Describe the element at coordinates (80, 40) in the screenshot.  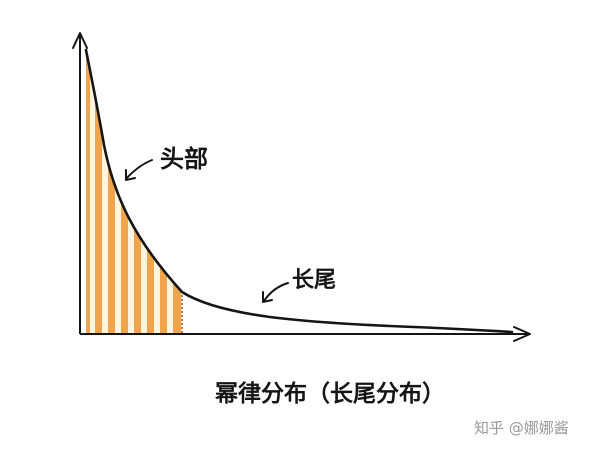
I see `y-axis-arrow` at that location.